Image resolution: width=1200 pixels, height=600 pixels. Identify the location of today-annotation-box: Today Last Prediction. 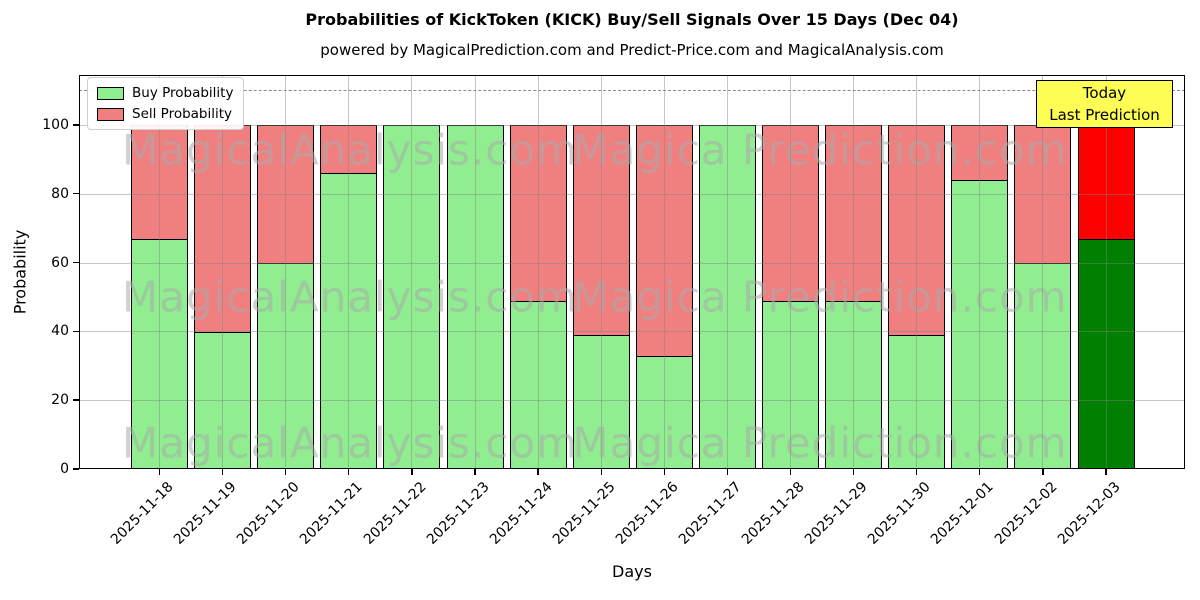
(1104, 104).